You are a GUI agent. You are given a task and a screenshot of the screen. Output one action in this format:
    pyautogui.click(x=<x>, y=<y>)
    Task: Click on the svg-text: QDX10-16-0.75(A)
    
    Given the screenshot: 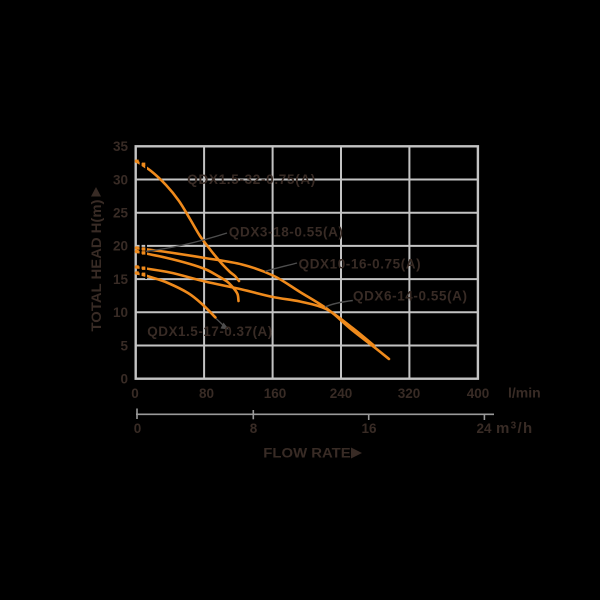 What is the action you would take?
    pyautogui.click(x=360, y=263)
    